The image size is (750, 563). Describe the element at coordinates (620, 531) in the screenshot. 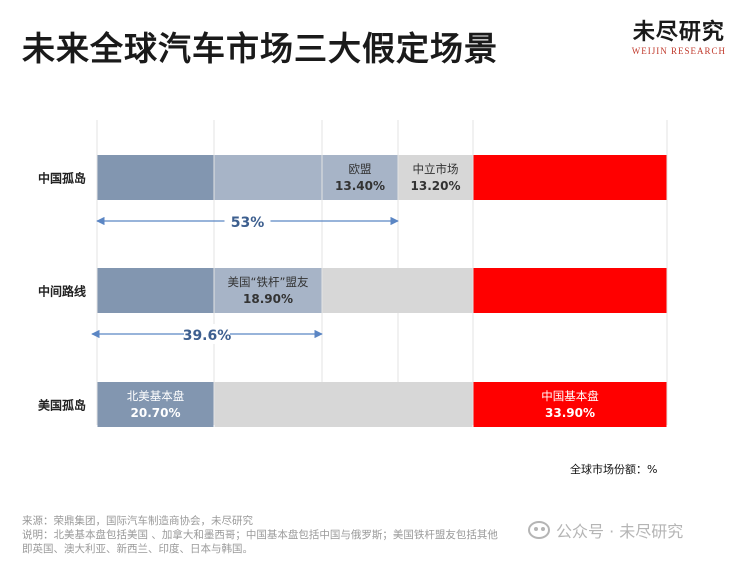

I see `watermark-text: 公众号 · 未尽研究` at that location.